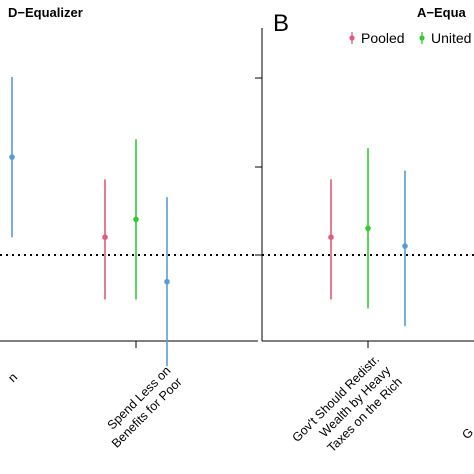  Describe the element at coordinates (281, 23) in the screenshot. I see `panel-letter-b: B` at that location.